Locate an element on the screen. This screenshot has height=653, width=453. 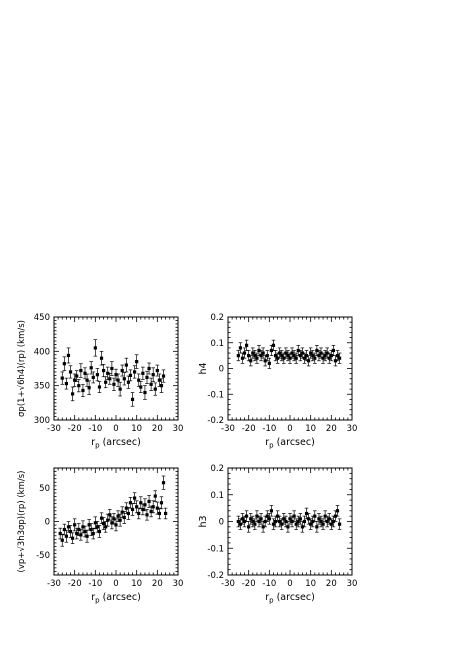
y-tick-label: 0.1 is located at coordinates (217, 496).